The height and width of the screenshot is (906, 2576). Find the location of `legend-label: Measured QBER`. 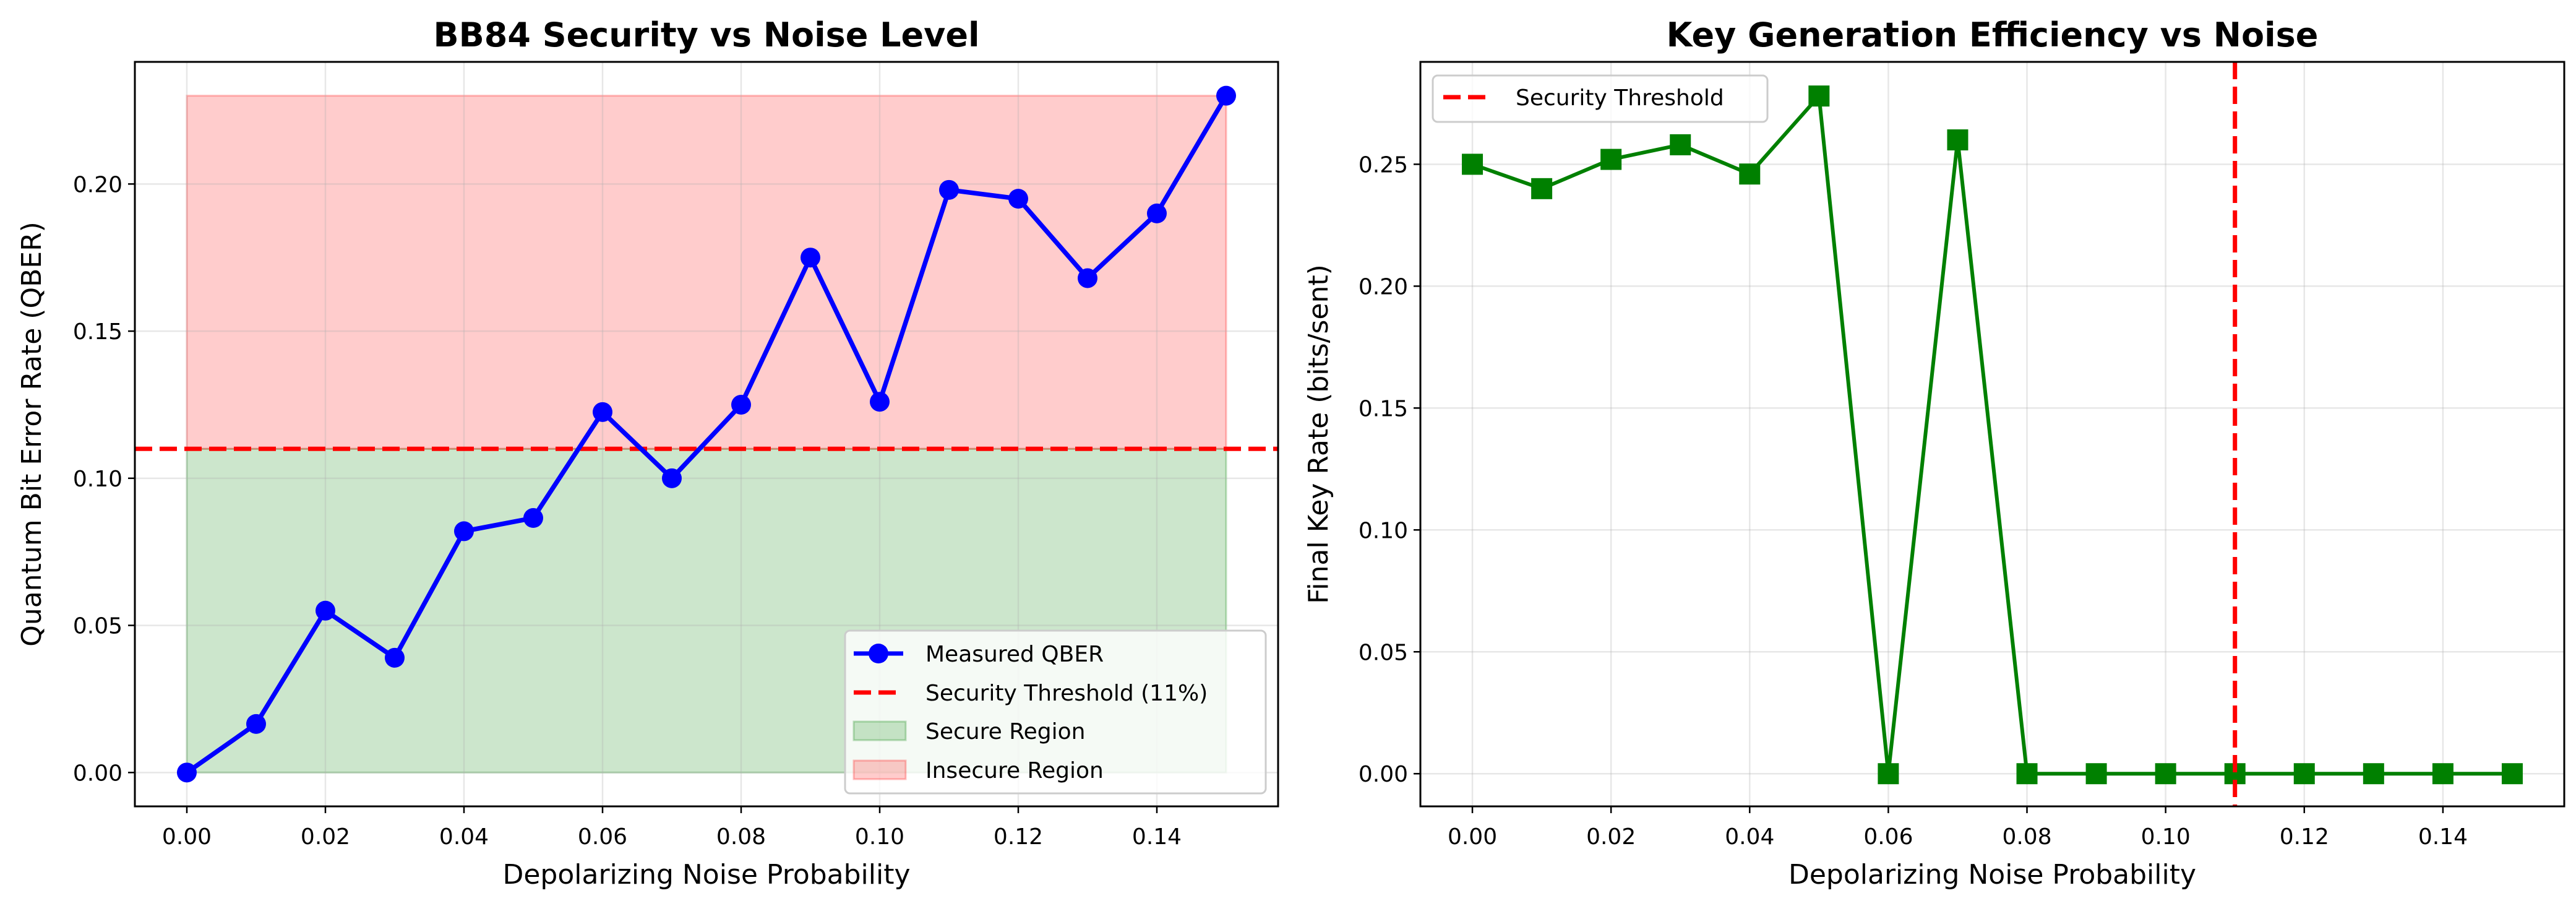

legend-label: Measured QBER is located at coordinates (1015, 654).